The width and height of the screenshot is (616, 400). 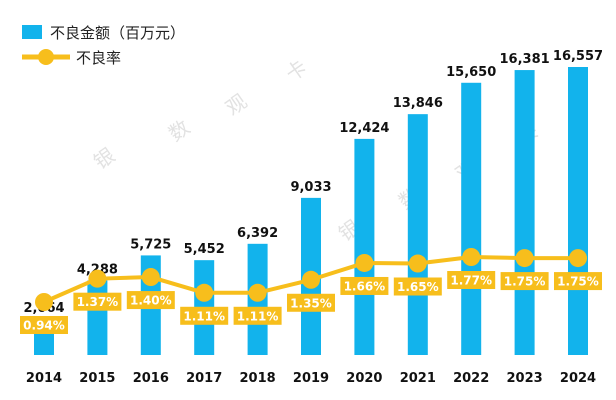 I want to click on x-tick-label: 2020, so click(x=364, y=378).